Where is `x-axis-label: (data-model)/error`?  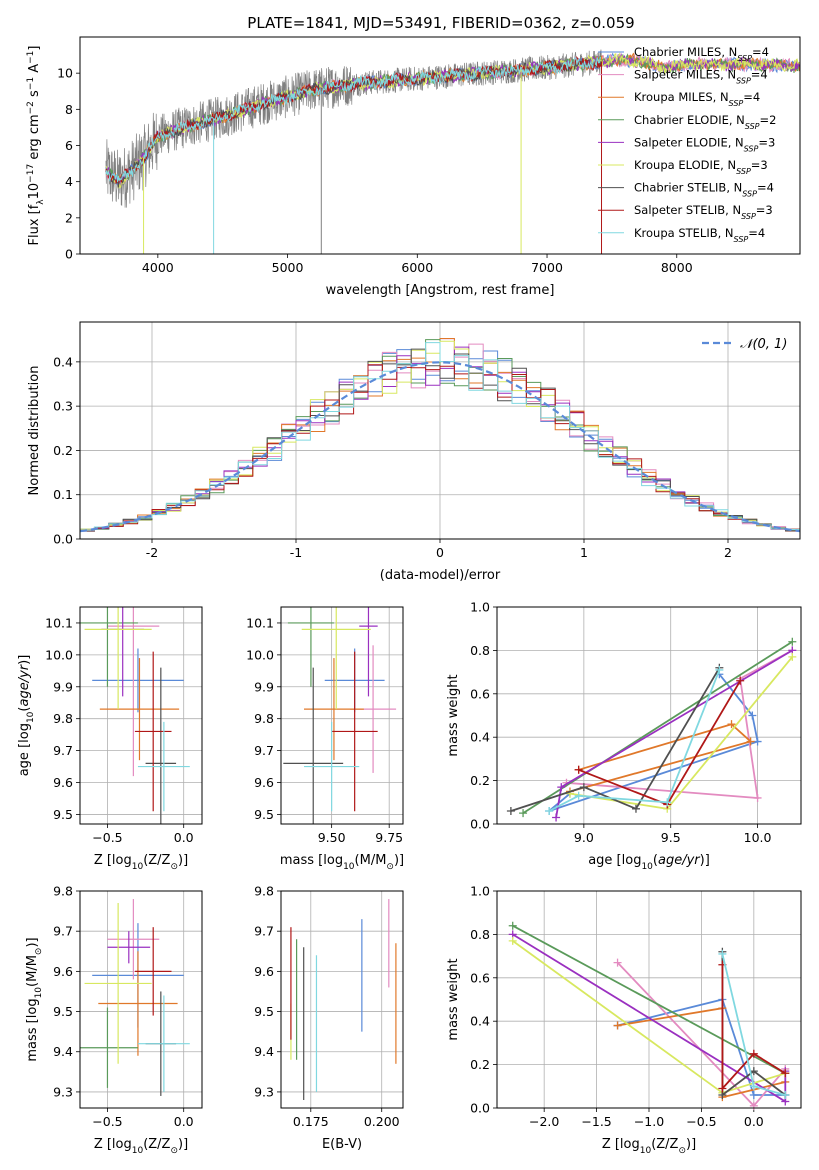 x-axis-label: (data-model)/error is located at coordinates (440, 575).